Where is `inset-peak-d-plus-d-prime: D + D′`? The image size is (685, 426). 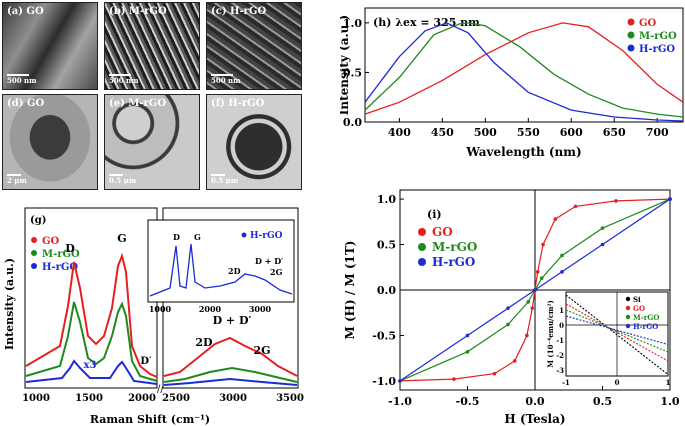 inset-peak-d-plus-d-prime: D + D′ is located at coordinates (269, 261).